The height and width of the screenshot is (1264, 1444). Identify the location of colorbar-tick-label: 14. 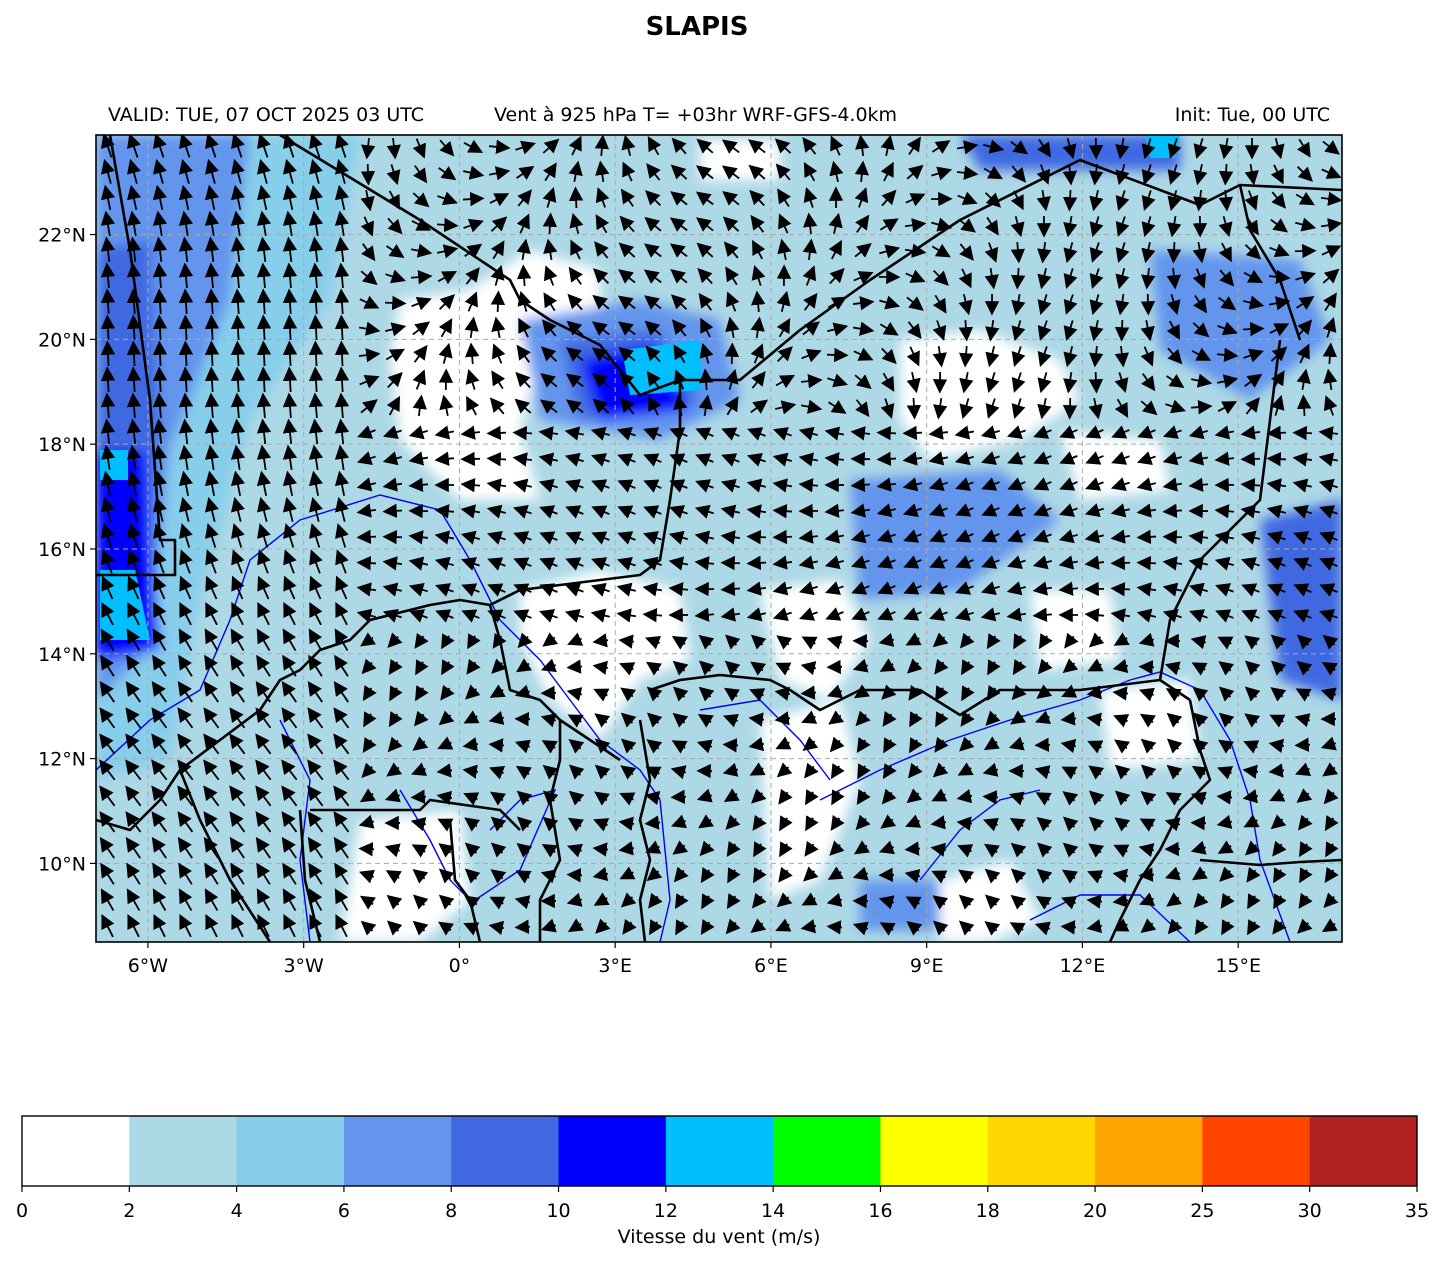
(773, 1211).